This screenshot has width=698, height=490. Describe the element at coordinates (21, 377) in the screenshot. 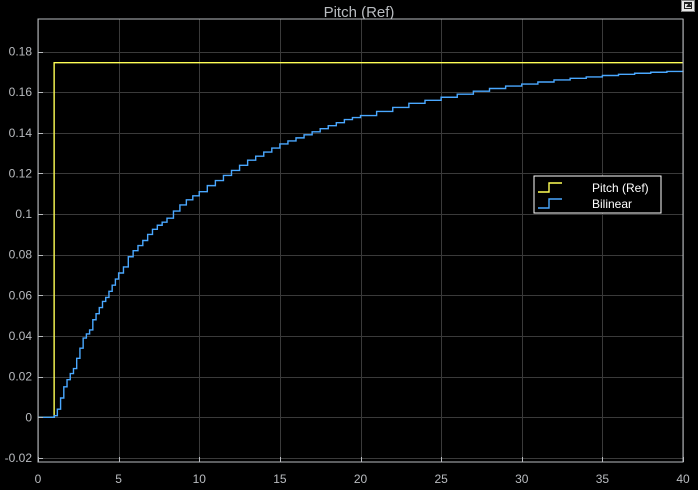

I see `y-tick-label: 0.02` at that location.